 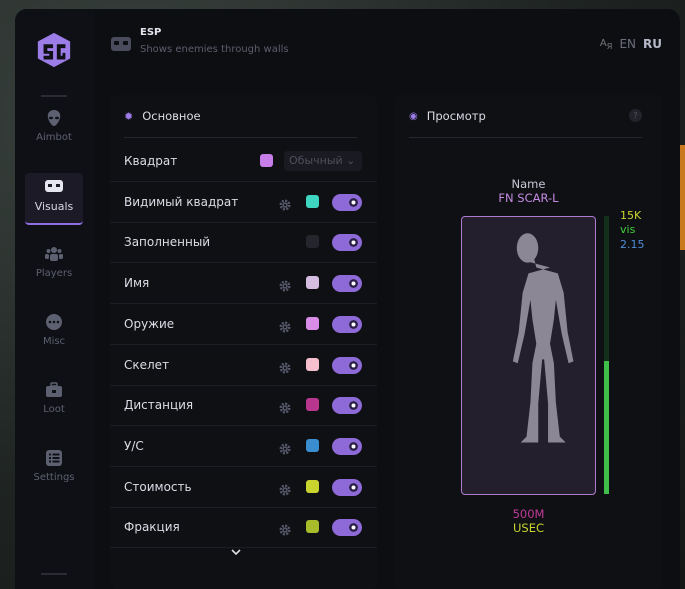 I want to click on setting-label: Имя, so click(x=137, y=283).